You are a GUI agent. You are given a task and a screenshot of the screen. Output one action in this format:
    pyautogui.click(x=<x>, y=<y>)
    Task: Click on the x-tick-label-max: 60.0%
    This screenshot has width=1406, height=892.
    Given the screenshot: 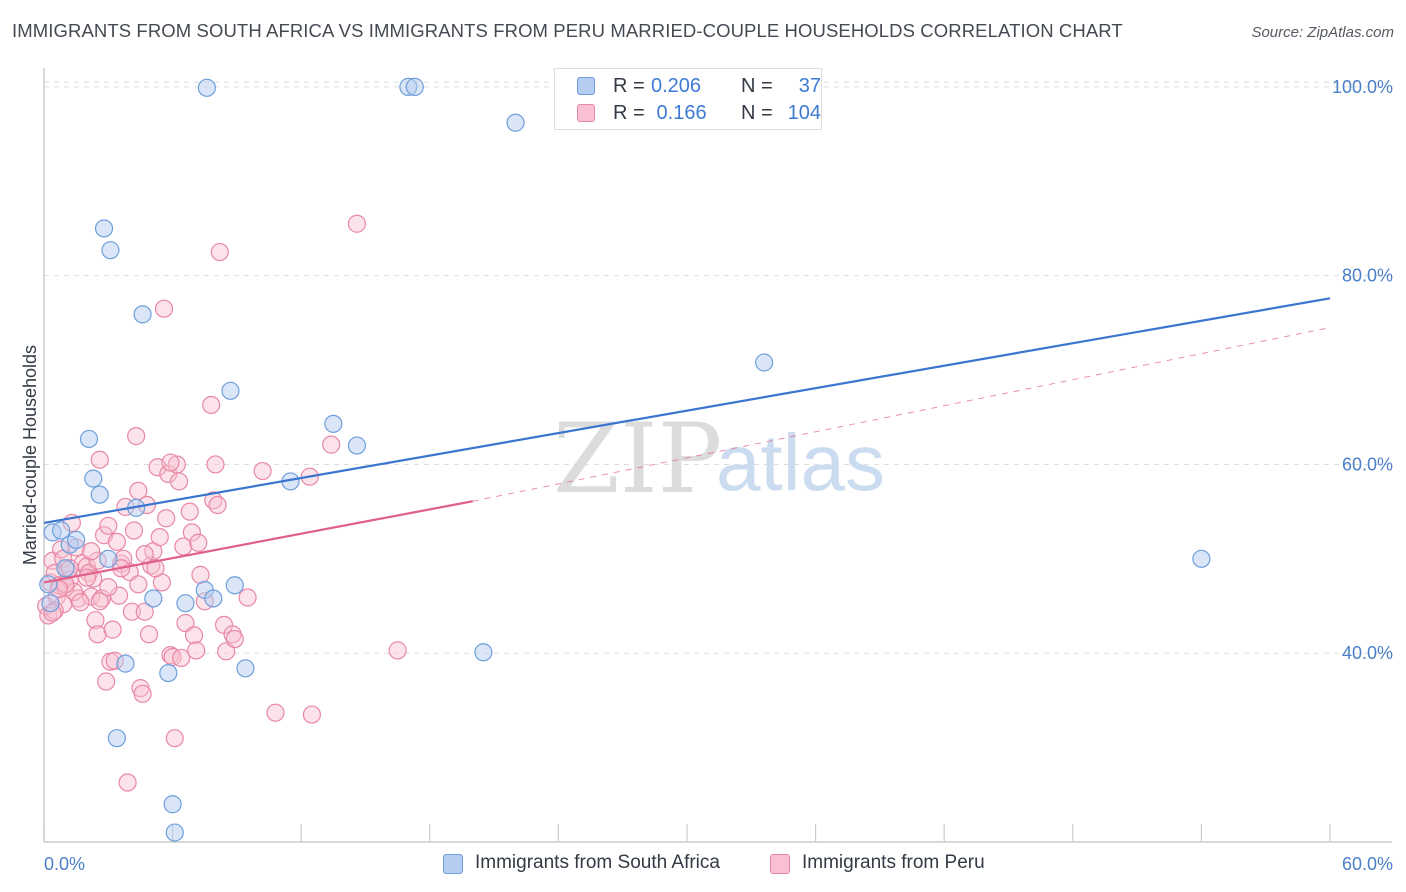 What is the action you would take?
    pyautogui.click(x=1367, y=864)
    